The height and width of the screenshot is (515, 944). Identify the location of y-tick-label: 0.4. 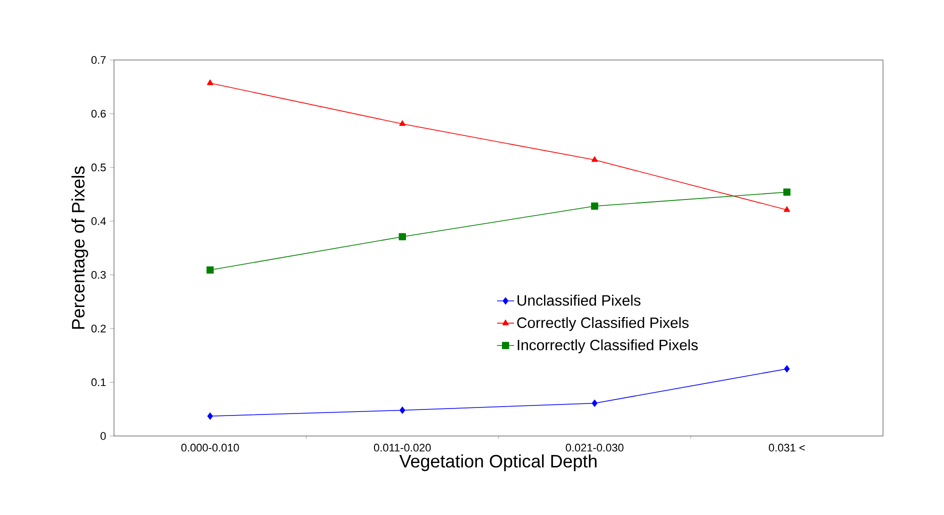
(98, 221).